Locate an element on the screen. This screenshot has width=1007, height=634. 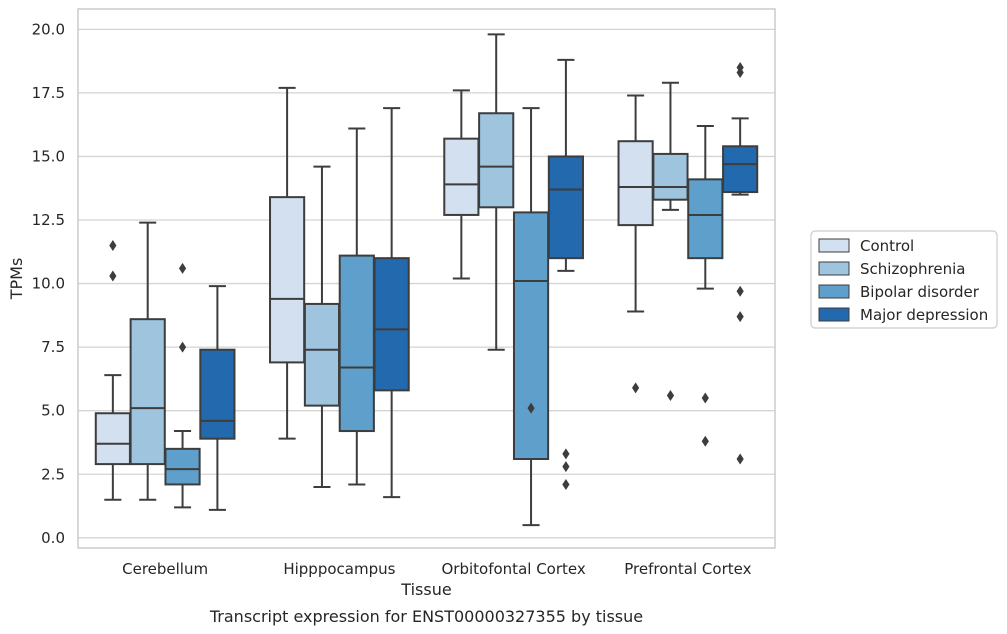
x-tick-label: Cerebellum is located at coordinates (165, 569).